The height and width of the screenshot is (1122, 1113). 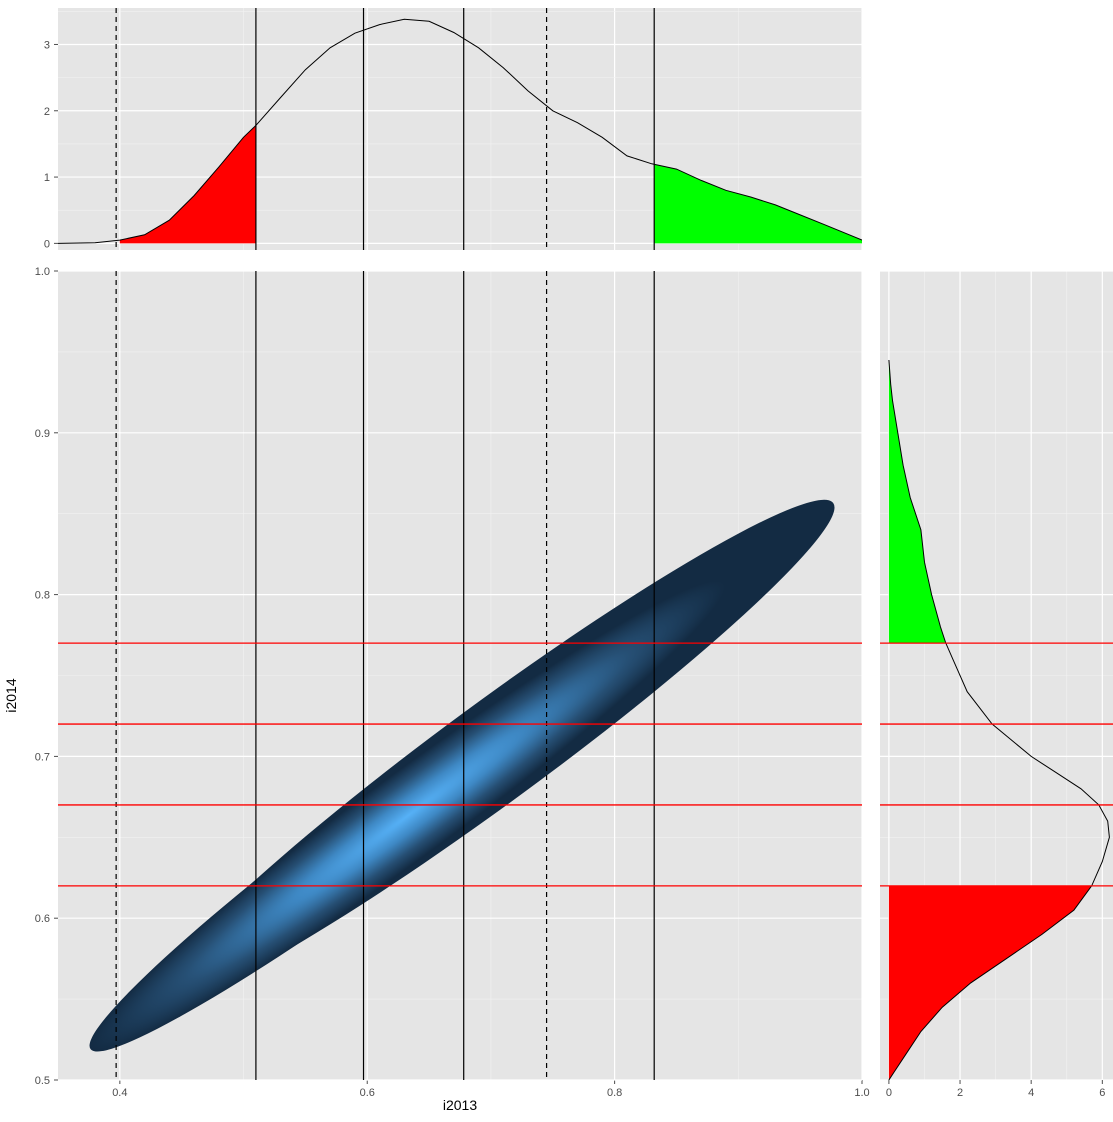 I want to click on main-x-tick-label: 0.8, so click(x=614, y=1093).